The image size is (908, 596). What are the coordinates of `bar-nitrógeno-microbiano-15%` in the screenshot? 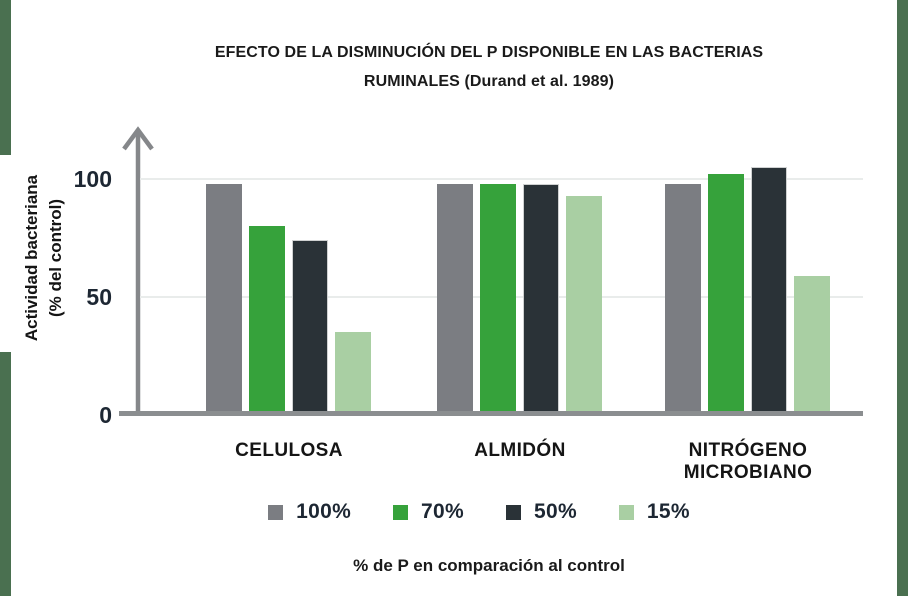 It's located at (812, 345).